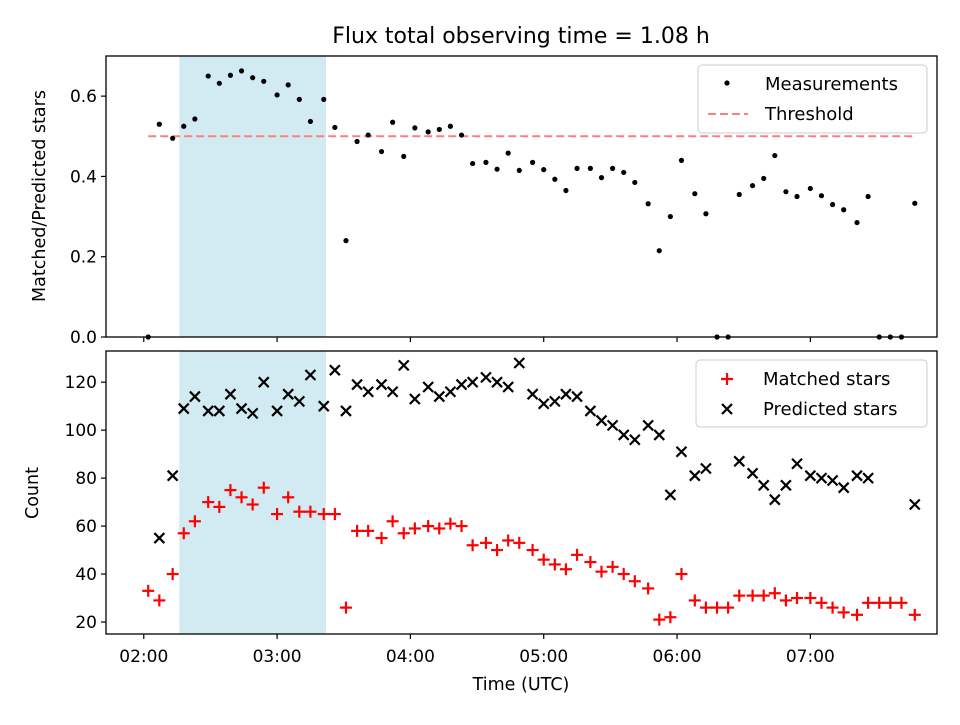 The height and width of the screenshot is (725, 960). I want to click on x-tick-label: 03:00, so click(277, 657).